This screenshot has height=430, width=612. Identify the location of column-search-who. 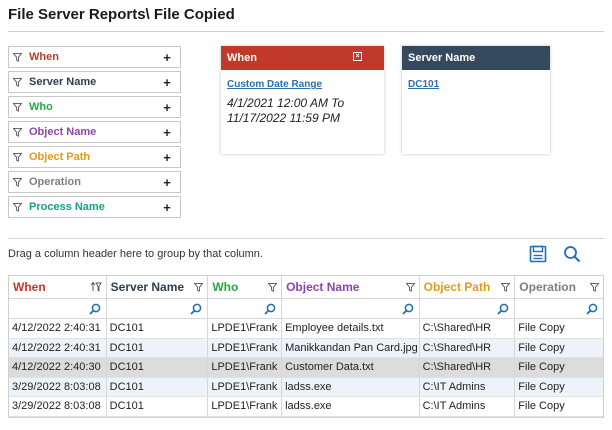
(245, 308).